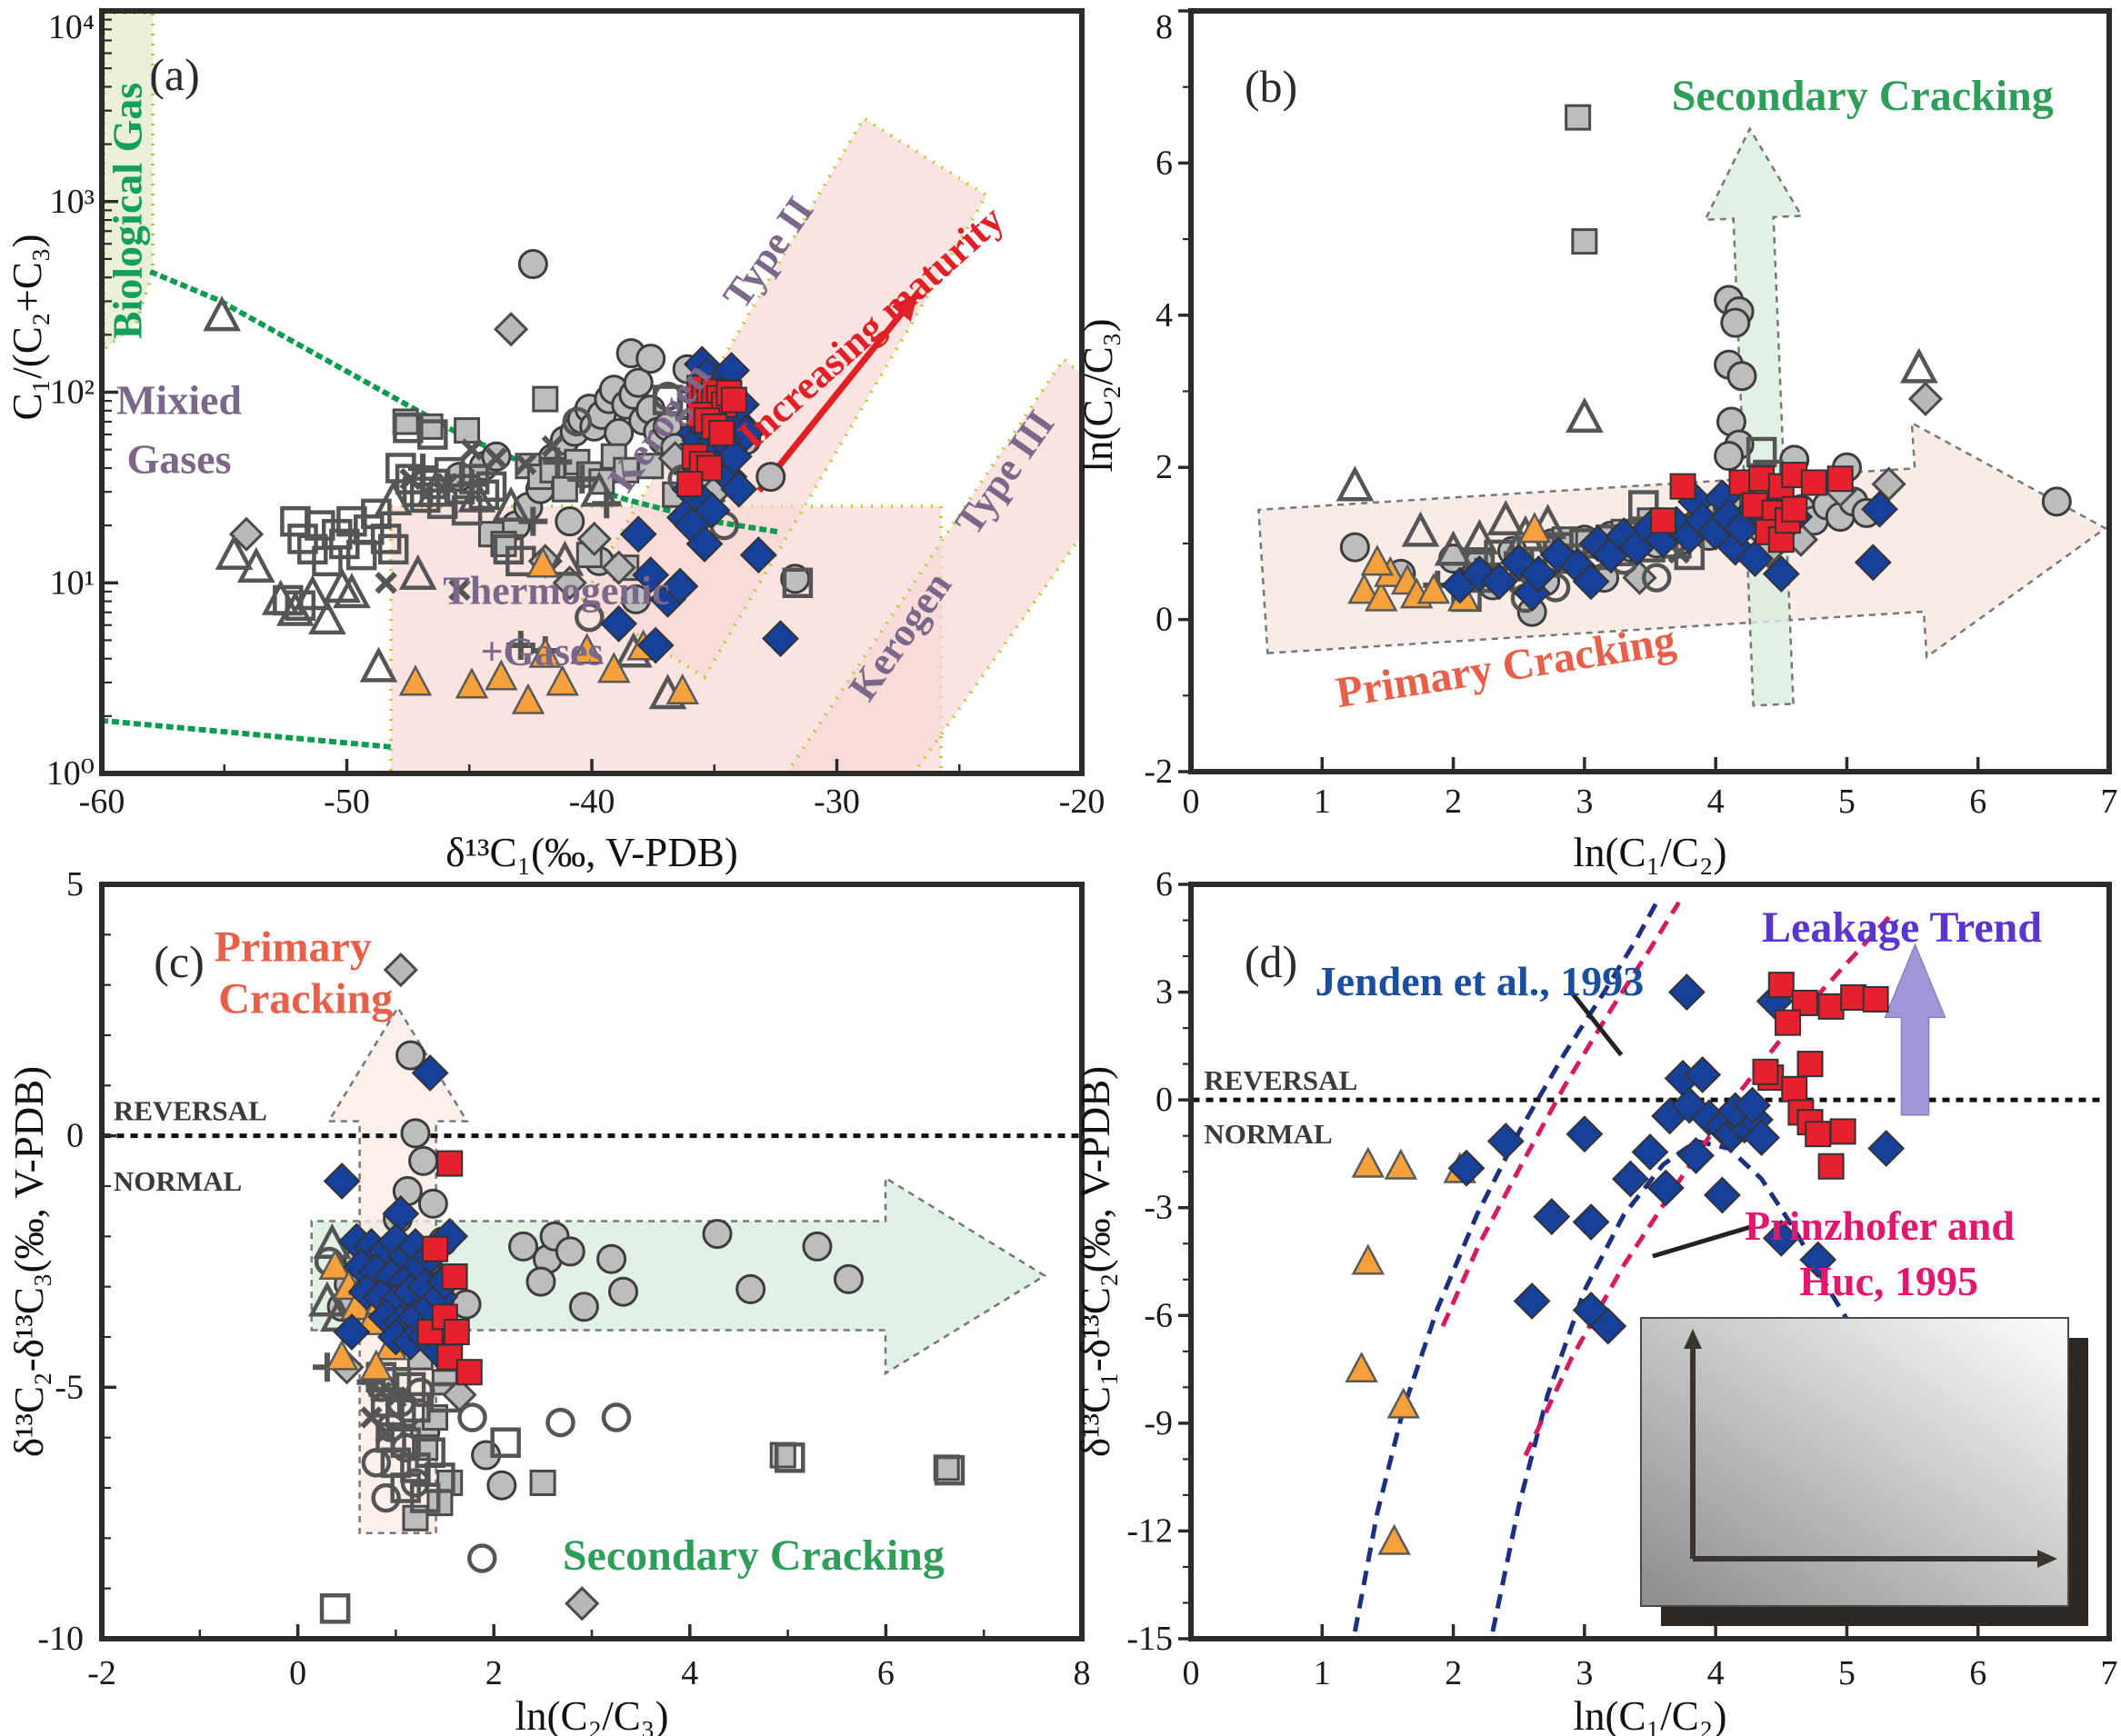  I want to click on y-tick-label: 4, so click(1164, 315).